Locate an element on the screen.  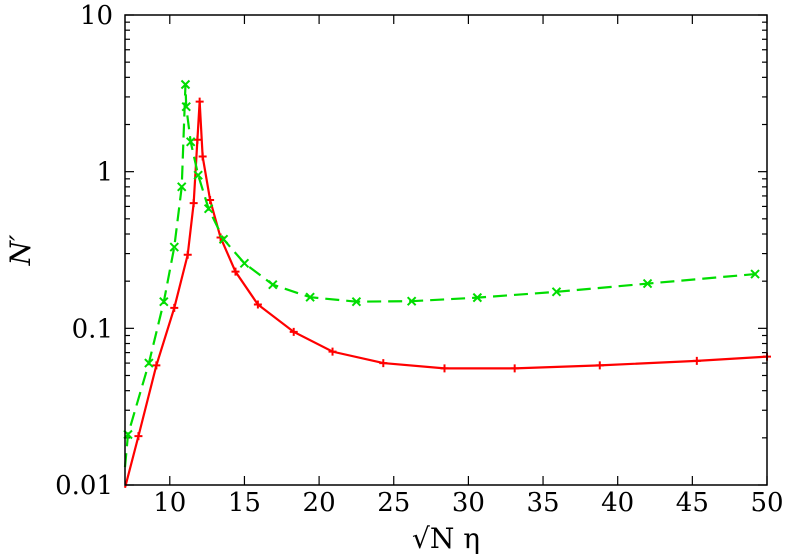
y-tick-labels: 0.01 0.1 1 10 is located at coordinates (84, 251).